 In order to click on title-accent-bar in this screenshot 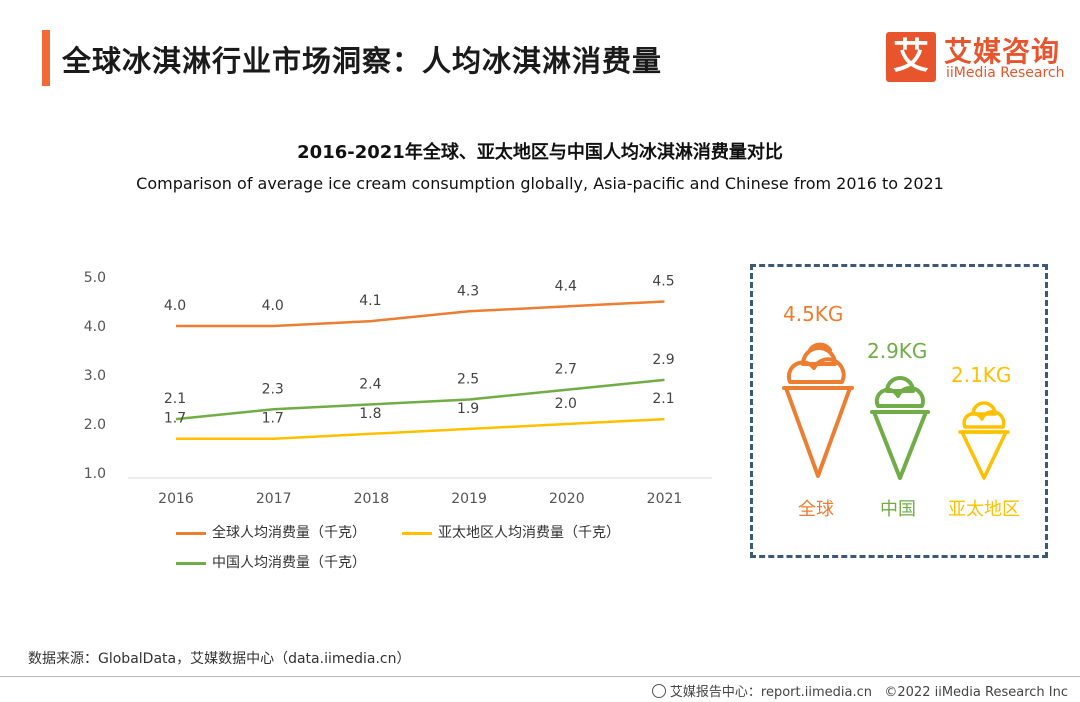, I will do `click(46, 58)`.